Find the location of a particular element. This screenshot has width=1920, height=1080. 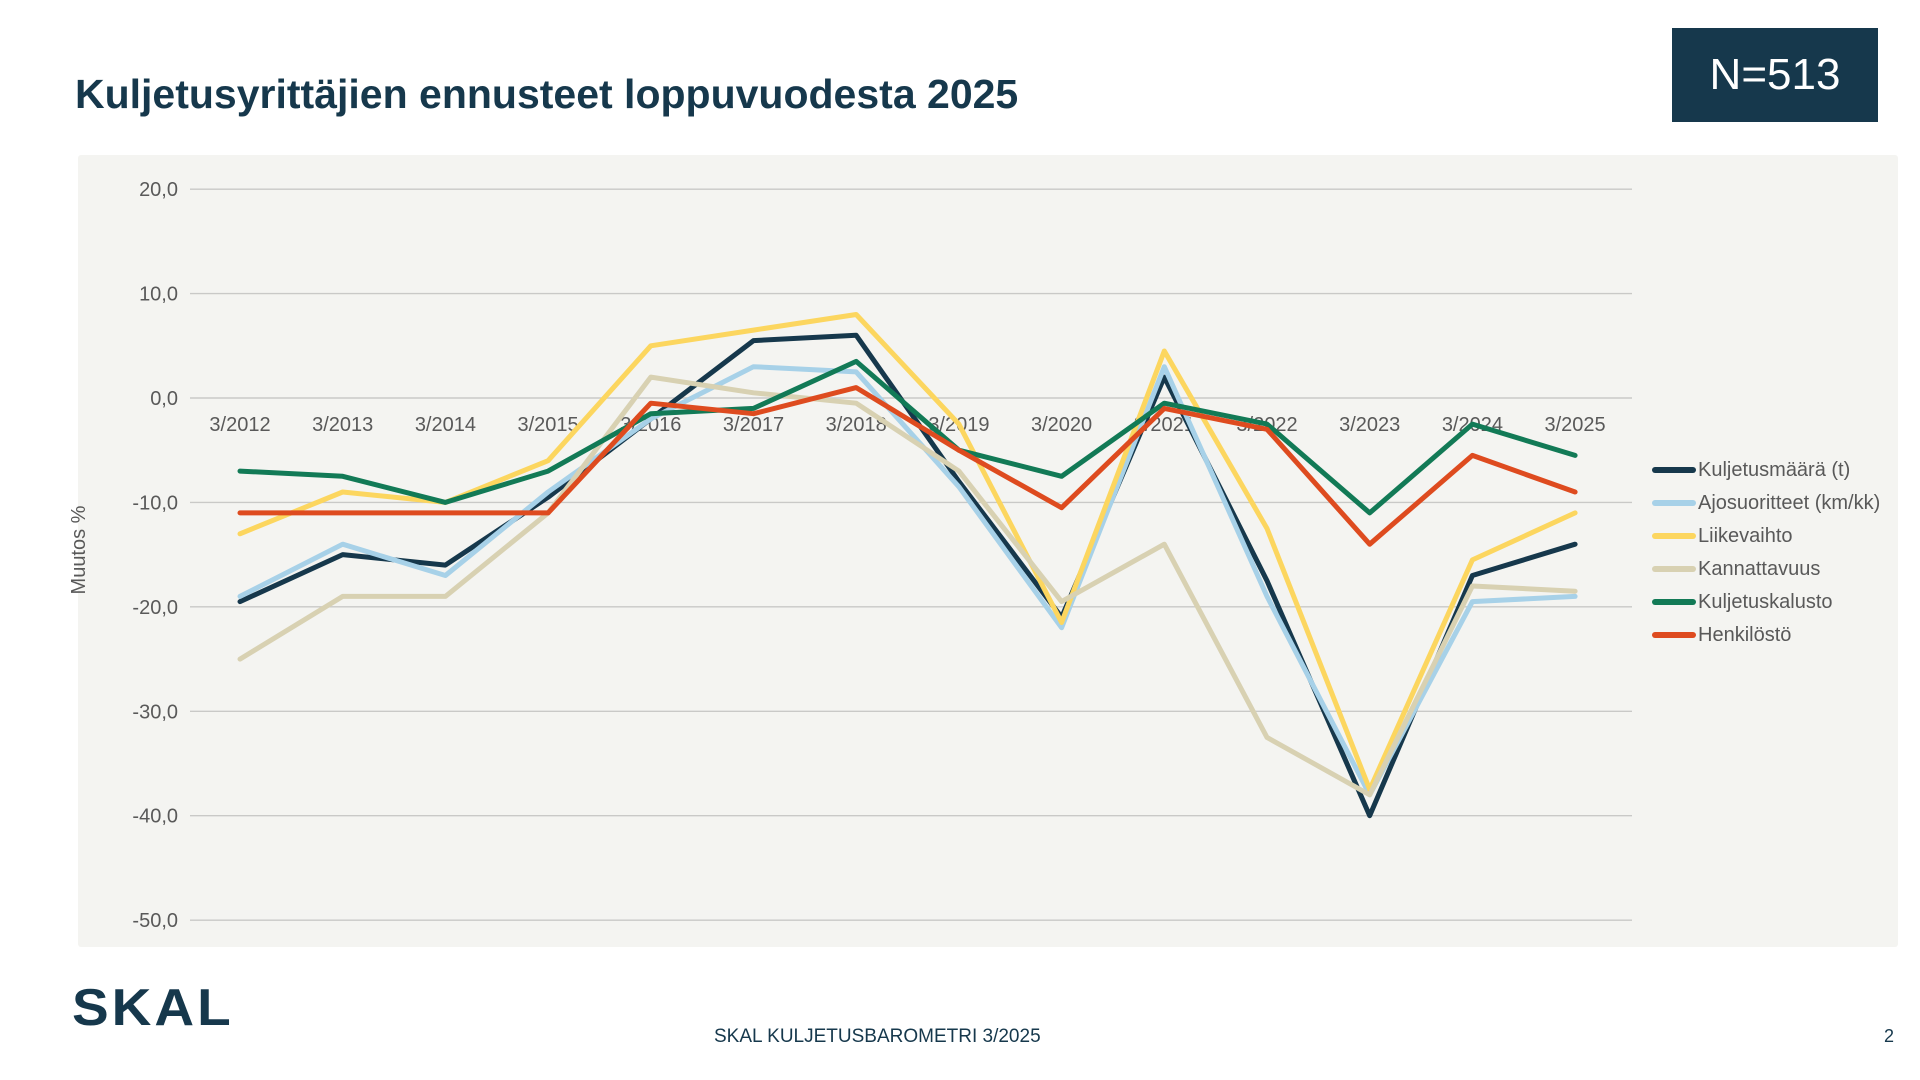

sample-size-badge: N=513 is located at coordinates (1775, 75).